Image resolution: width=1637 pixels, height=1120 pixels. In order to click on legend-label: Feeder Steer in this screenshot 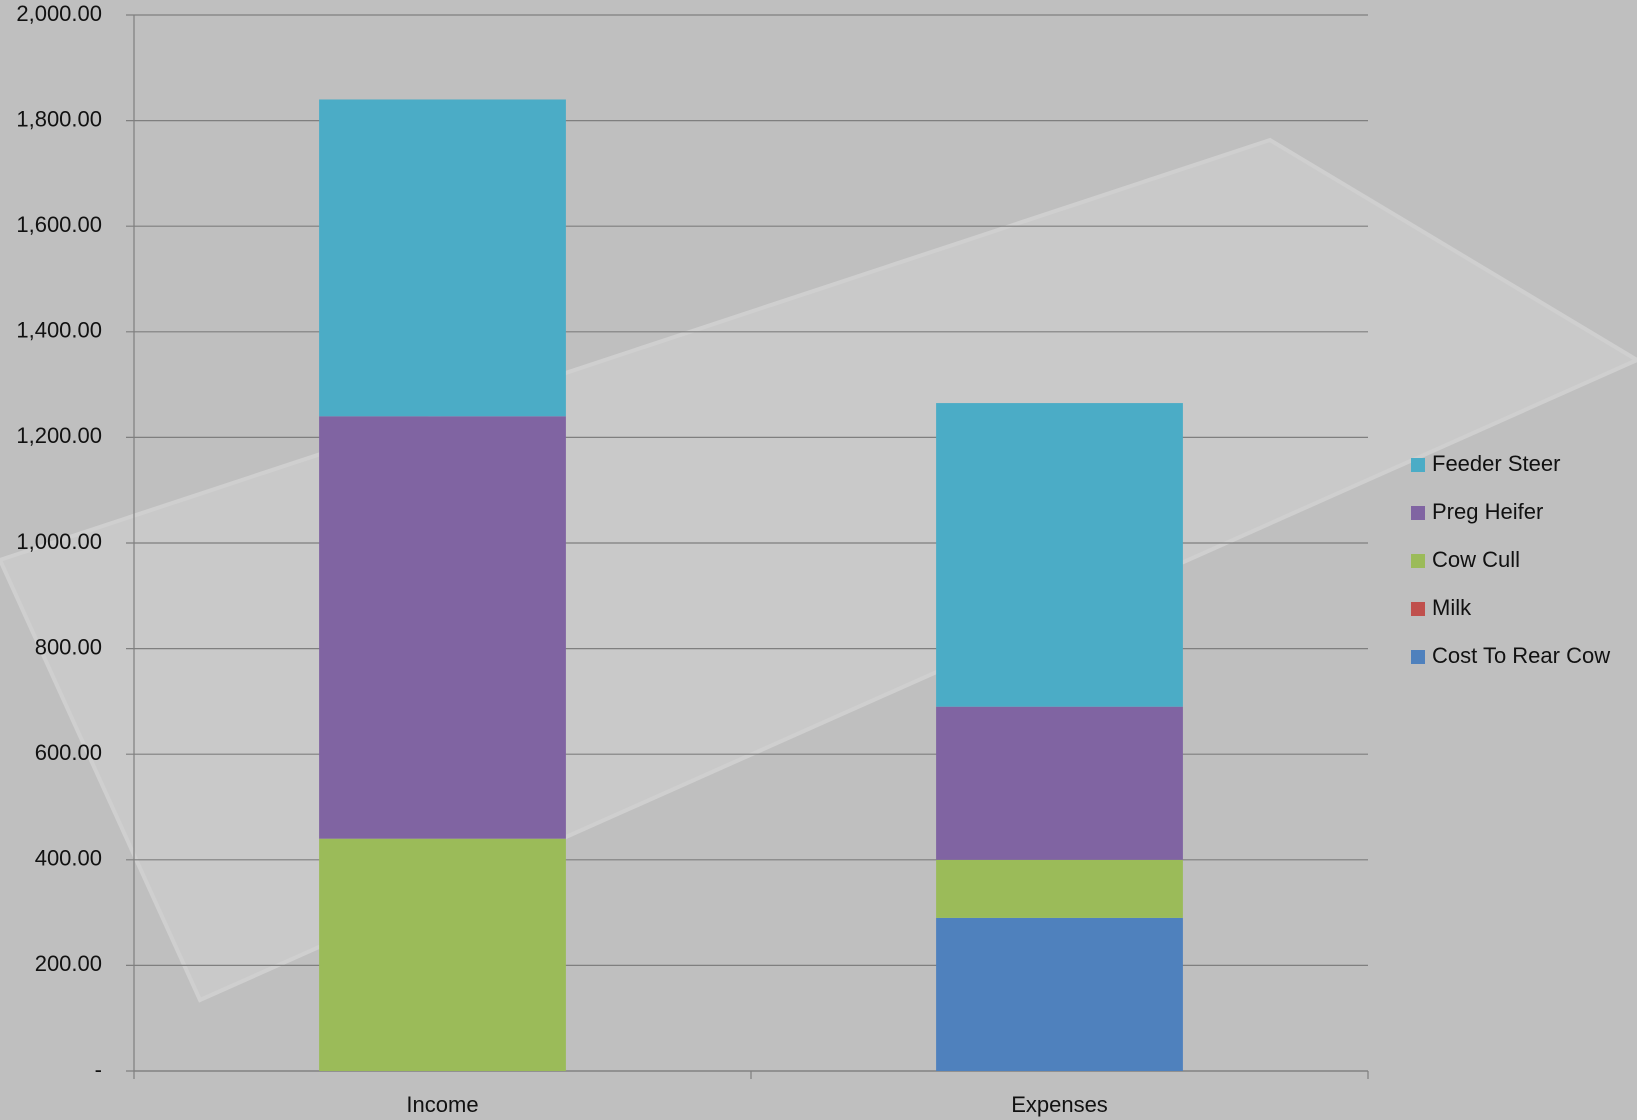, I will do `click(1496, 463)`.